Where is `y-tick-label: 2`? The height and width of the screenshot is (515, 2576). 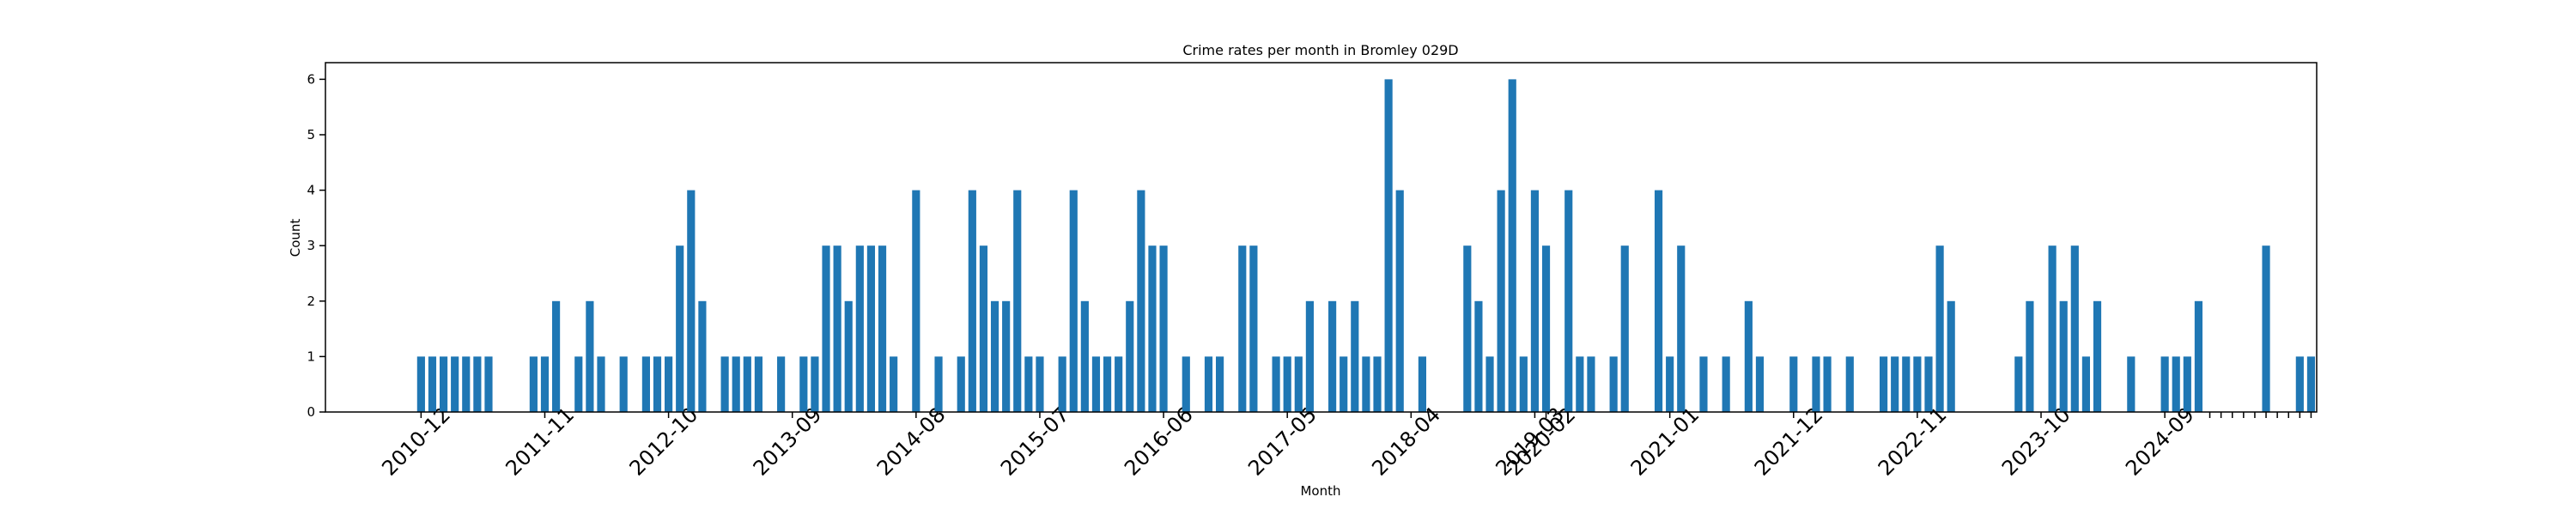
y-tick-label: 2 is located at coordinates (311, 301).